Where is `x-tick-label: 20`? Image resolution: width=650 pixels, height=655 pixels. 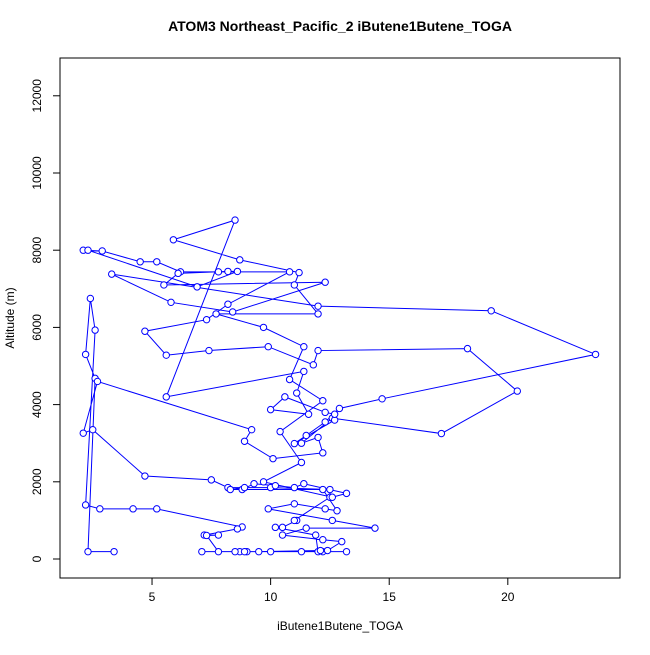
x-tick-label: 20 is located at coordinates (508, 597).